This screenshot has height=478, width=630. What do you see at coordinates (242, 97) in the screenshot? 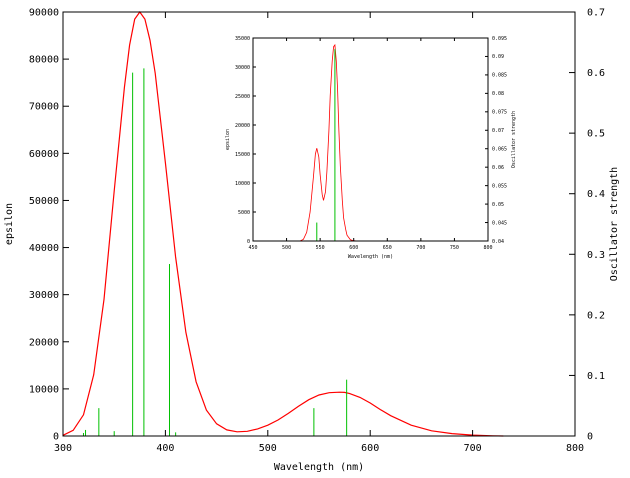
I see `inset-y-tick-label: 25000` at bounding box center [242, 97].